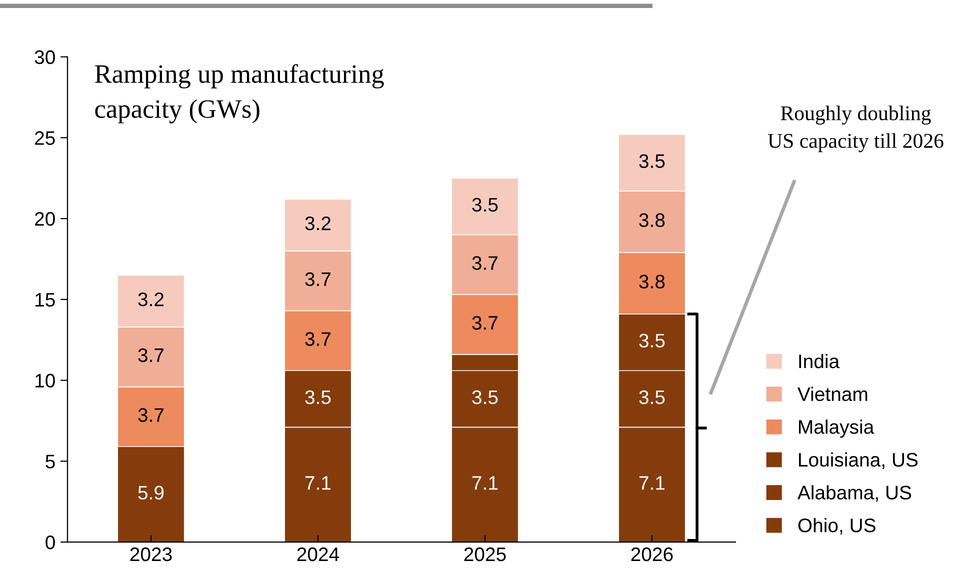 The height and width of the screenshot is (586, 978). I want to click on y-tick-label: 5, so click(50, 461).